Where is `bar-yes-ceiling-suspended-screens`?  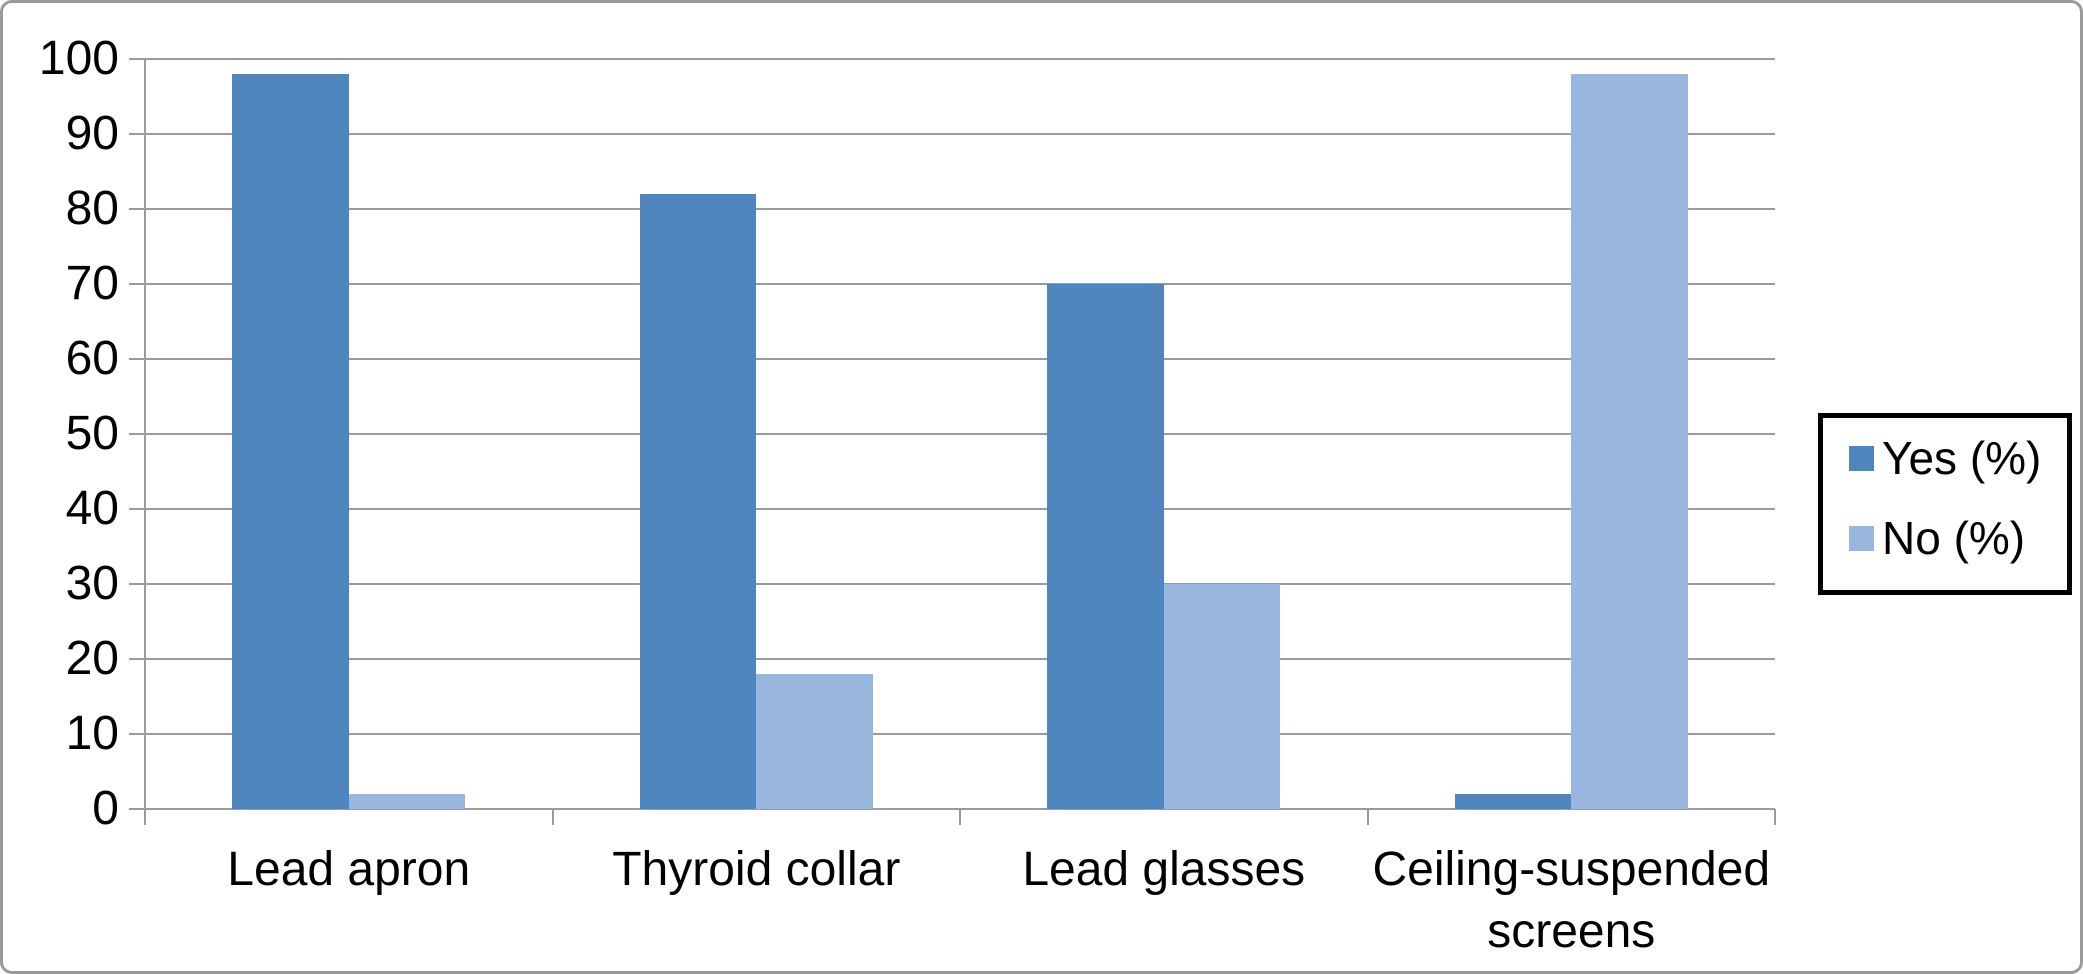
bar-yes-ceiling-suspended-screens is located at coordinates (1513, 801).